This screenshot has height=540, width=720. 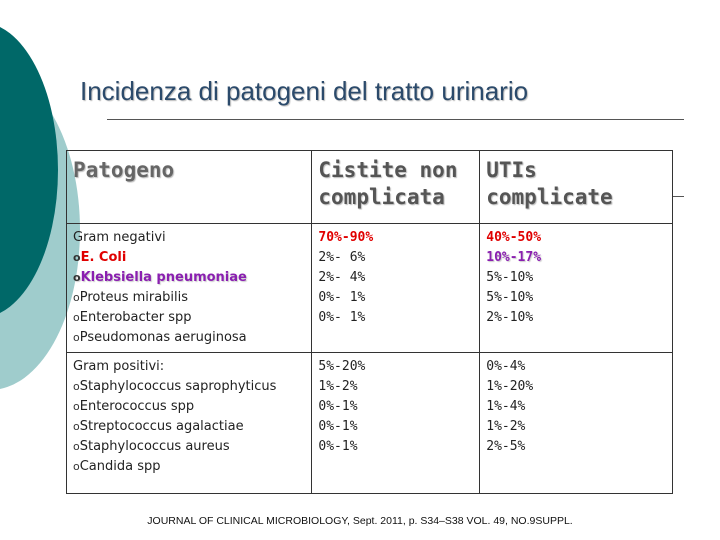 I want to click on pathogen: Klebsiella pneumoniae, so click(x=189, y=278).